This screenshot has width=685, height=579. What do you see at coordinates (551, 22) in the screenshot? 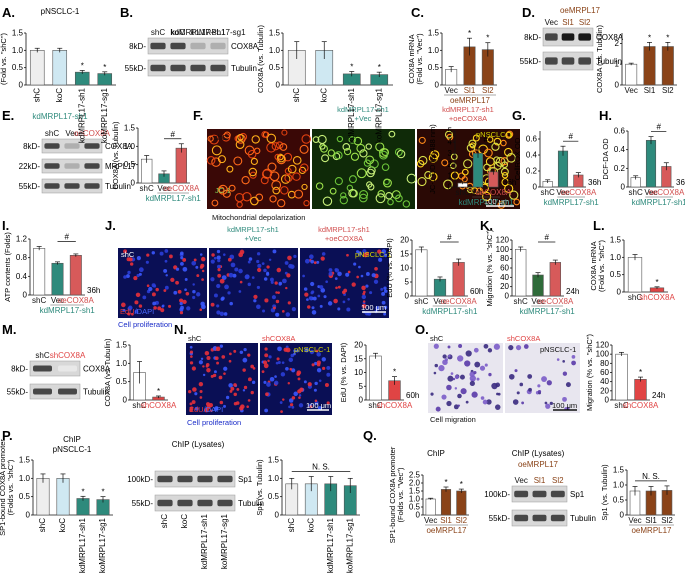
I see `blot-lane-label: Vec` at bounding box center [551, 22].